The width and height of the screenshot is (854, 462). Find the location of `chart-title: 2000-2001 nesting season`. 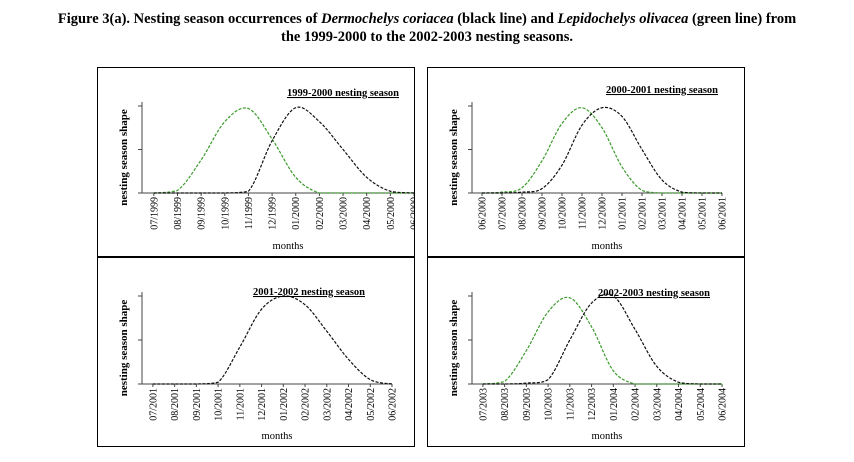

chart-title: 2000-2001 nesting season is located at coordinates (662, 90).